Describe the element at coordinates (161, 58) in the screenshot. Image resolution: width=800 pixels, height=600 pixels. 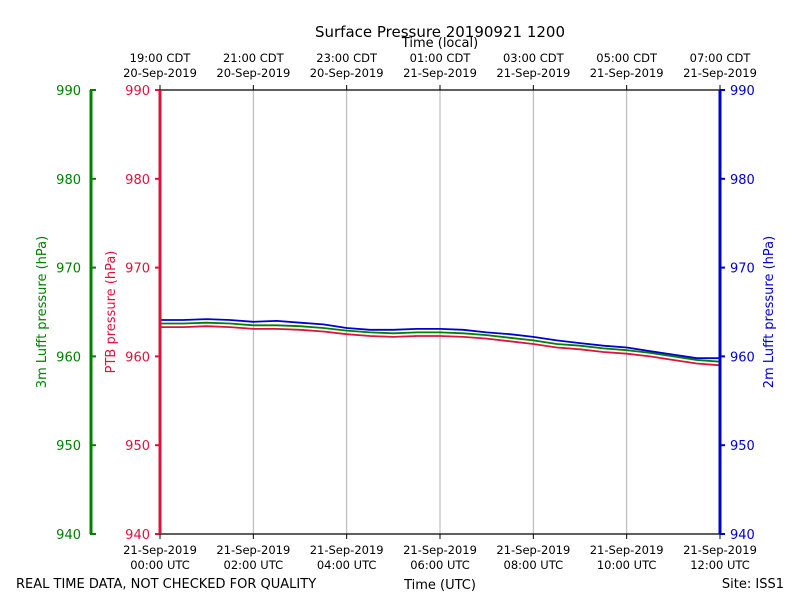
I see `top-tick-time: 19:00 CDT` at that location.